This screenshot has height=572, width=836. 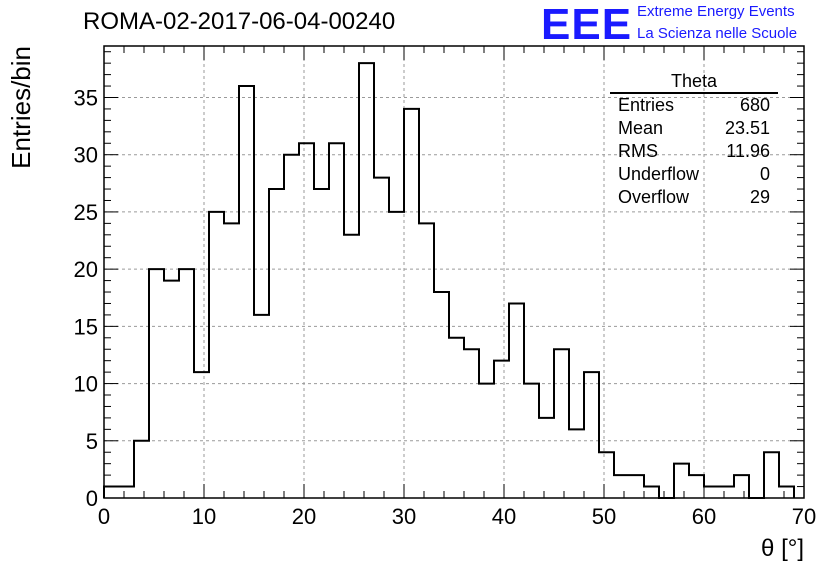 What do you see at coordinates (694, 197) in the screenshot?
I see `stats-row-overflow: Overflow 29` at bounding box center [694, 197].